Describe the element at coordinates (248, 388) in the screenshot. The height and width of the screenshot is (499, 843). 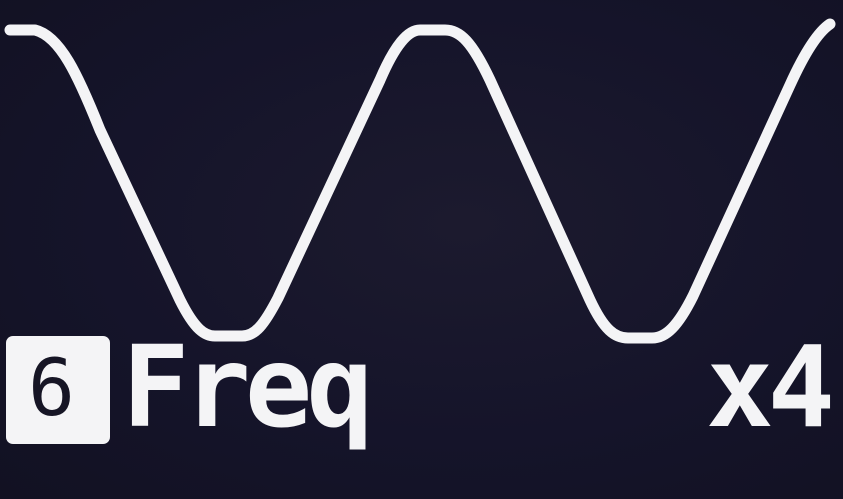
I see `parameter-label: Freq` at that location.